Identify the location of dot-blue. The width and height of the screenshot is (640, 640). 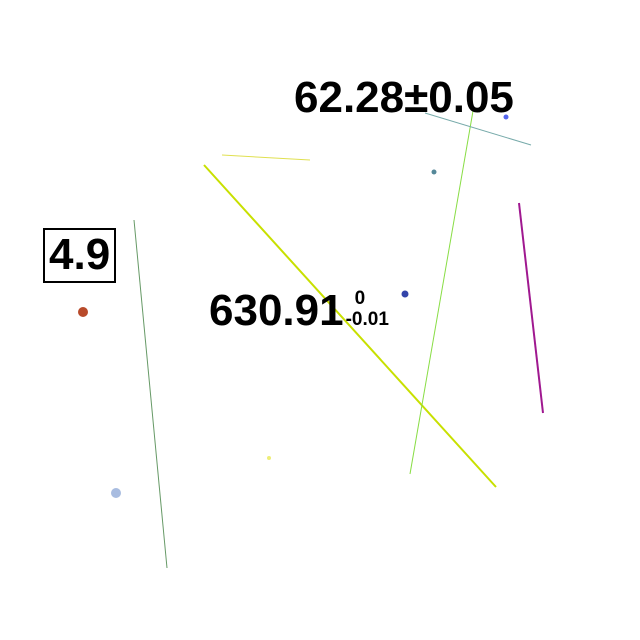
(506, 117).